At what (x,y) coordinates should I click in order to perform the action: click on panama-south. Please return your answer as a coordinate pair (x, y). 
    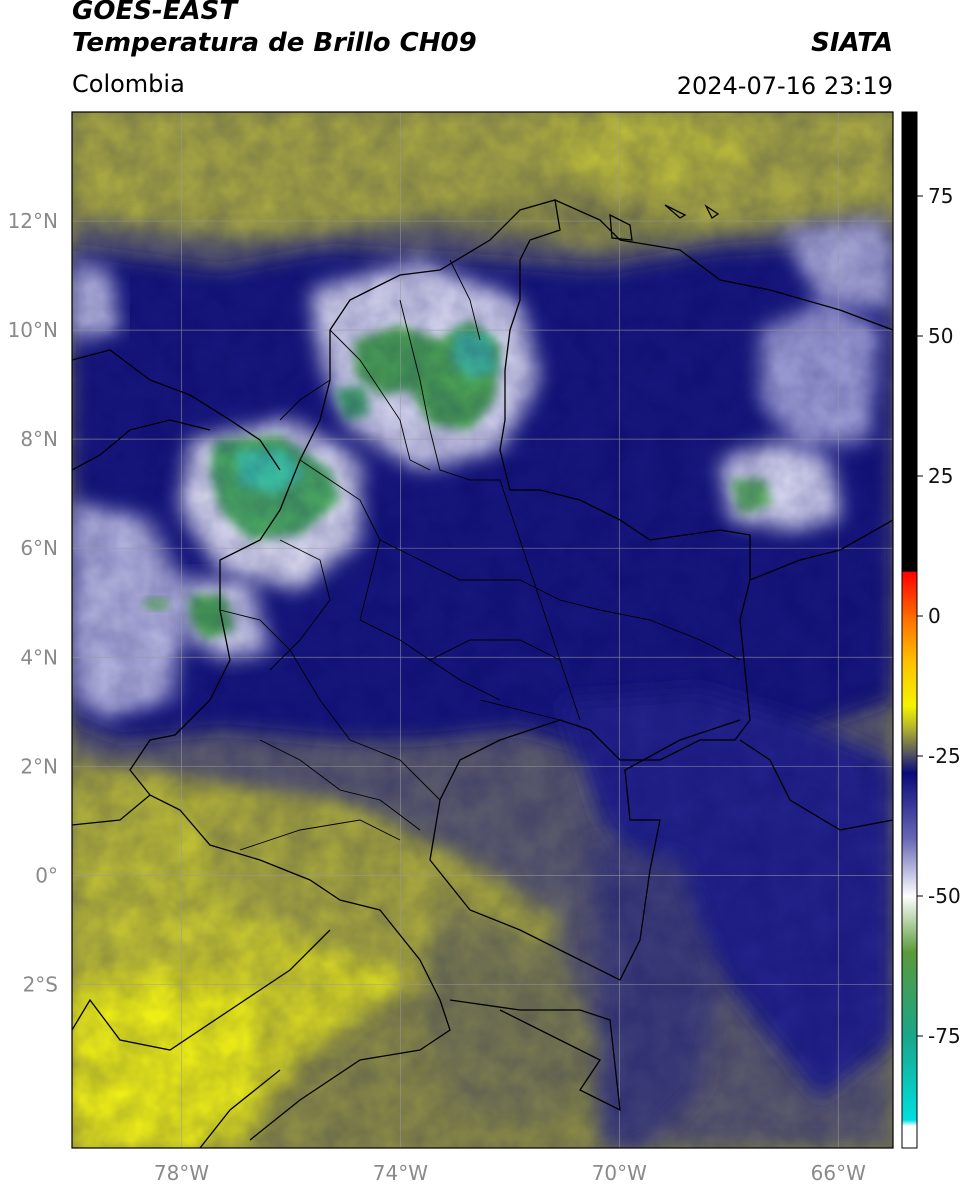
    Looking at the image, I should click on (141, 445).